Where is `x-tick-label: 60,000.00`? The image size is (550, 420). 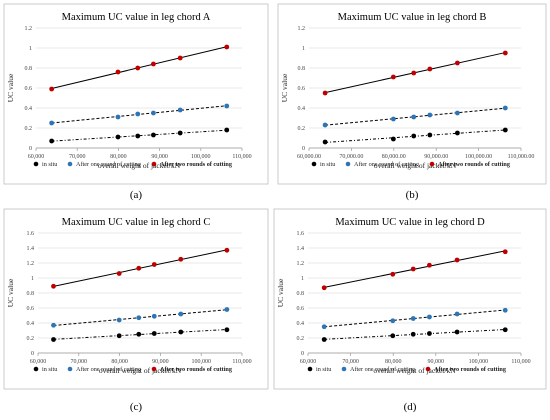 x-tick-label: 60,000.00 is located at coordinates (309, 157).